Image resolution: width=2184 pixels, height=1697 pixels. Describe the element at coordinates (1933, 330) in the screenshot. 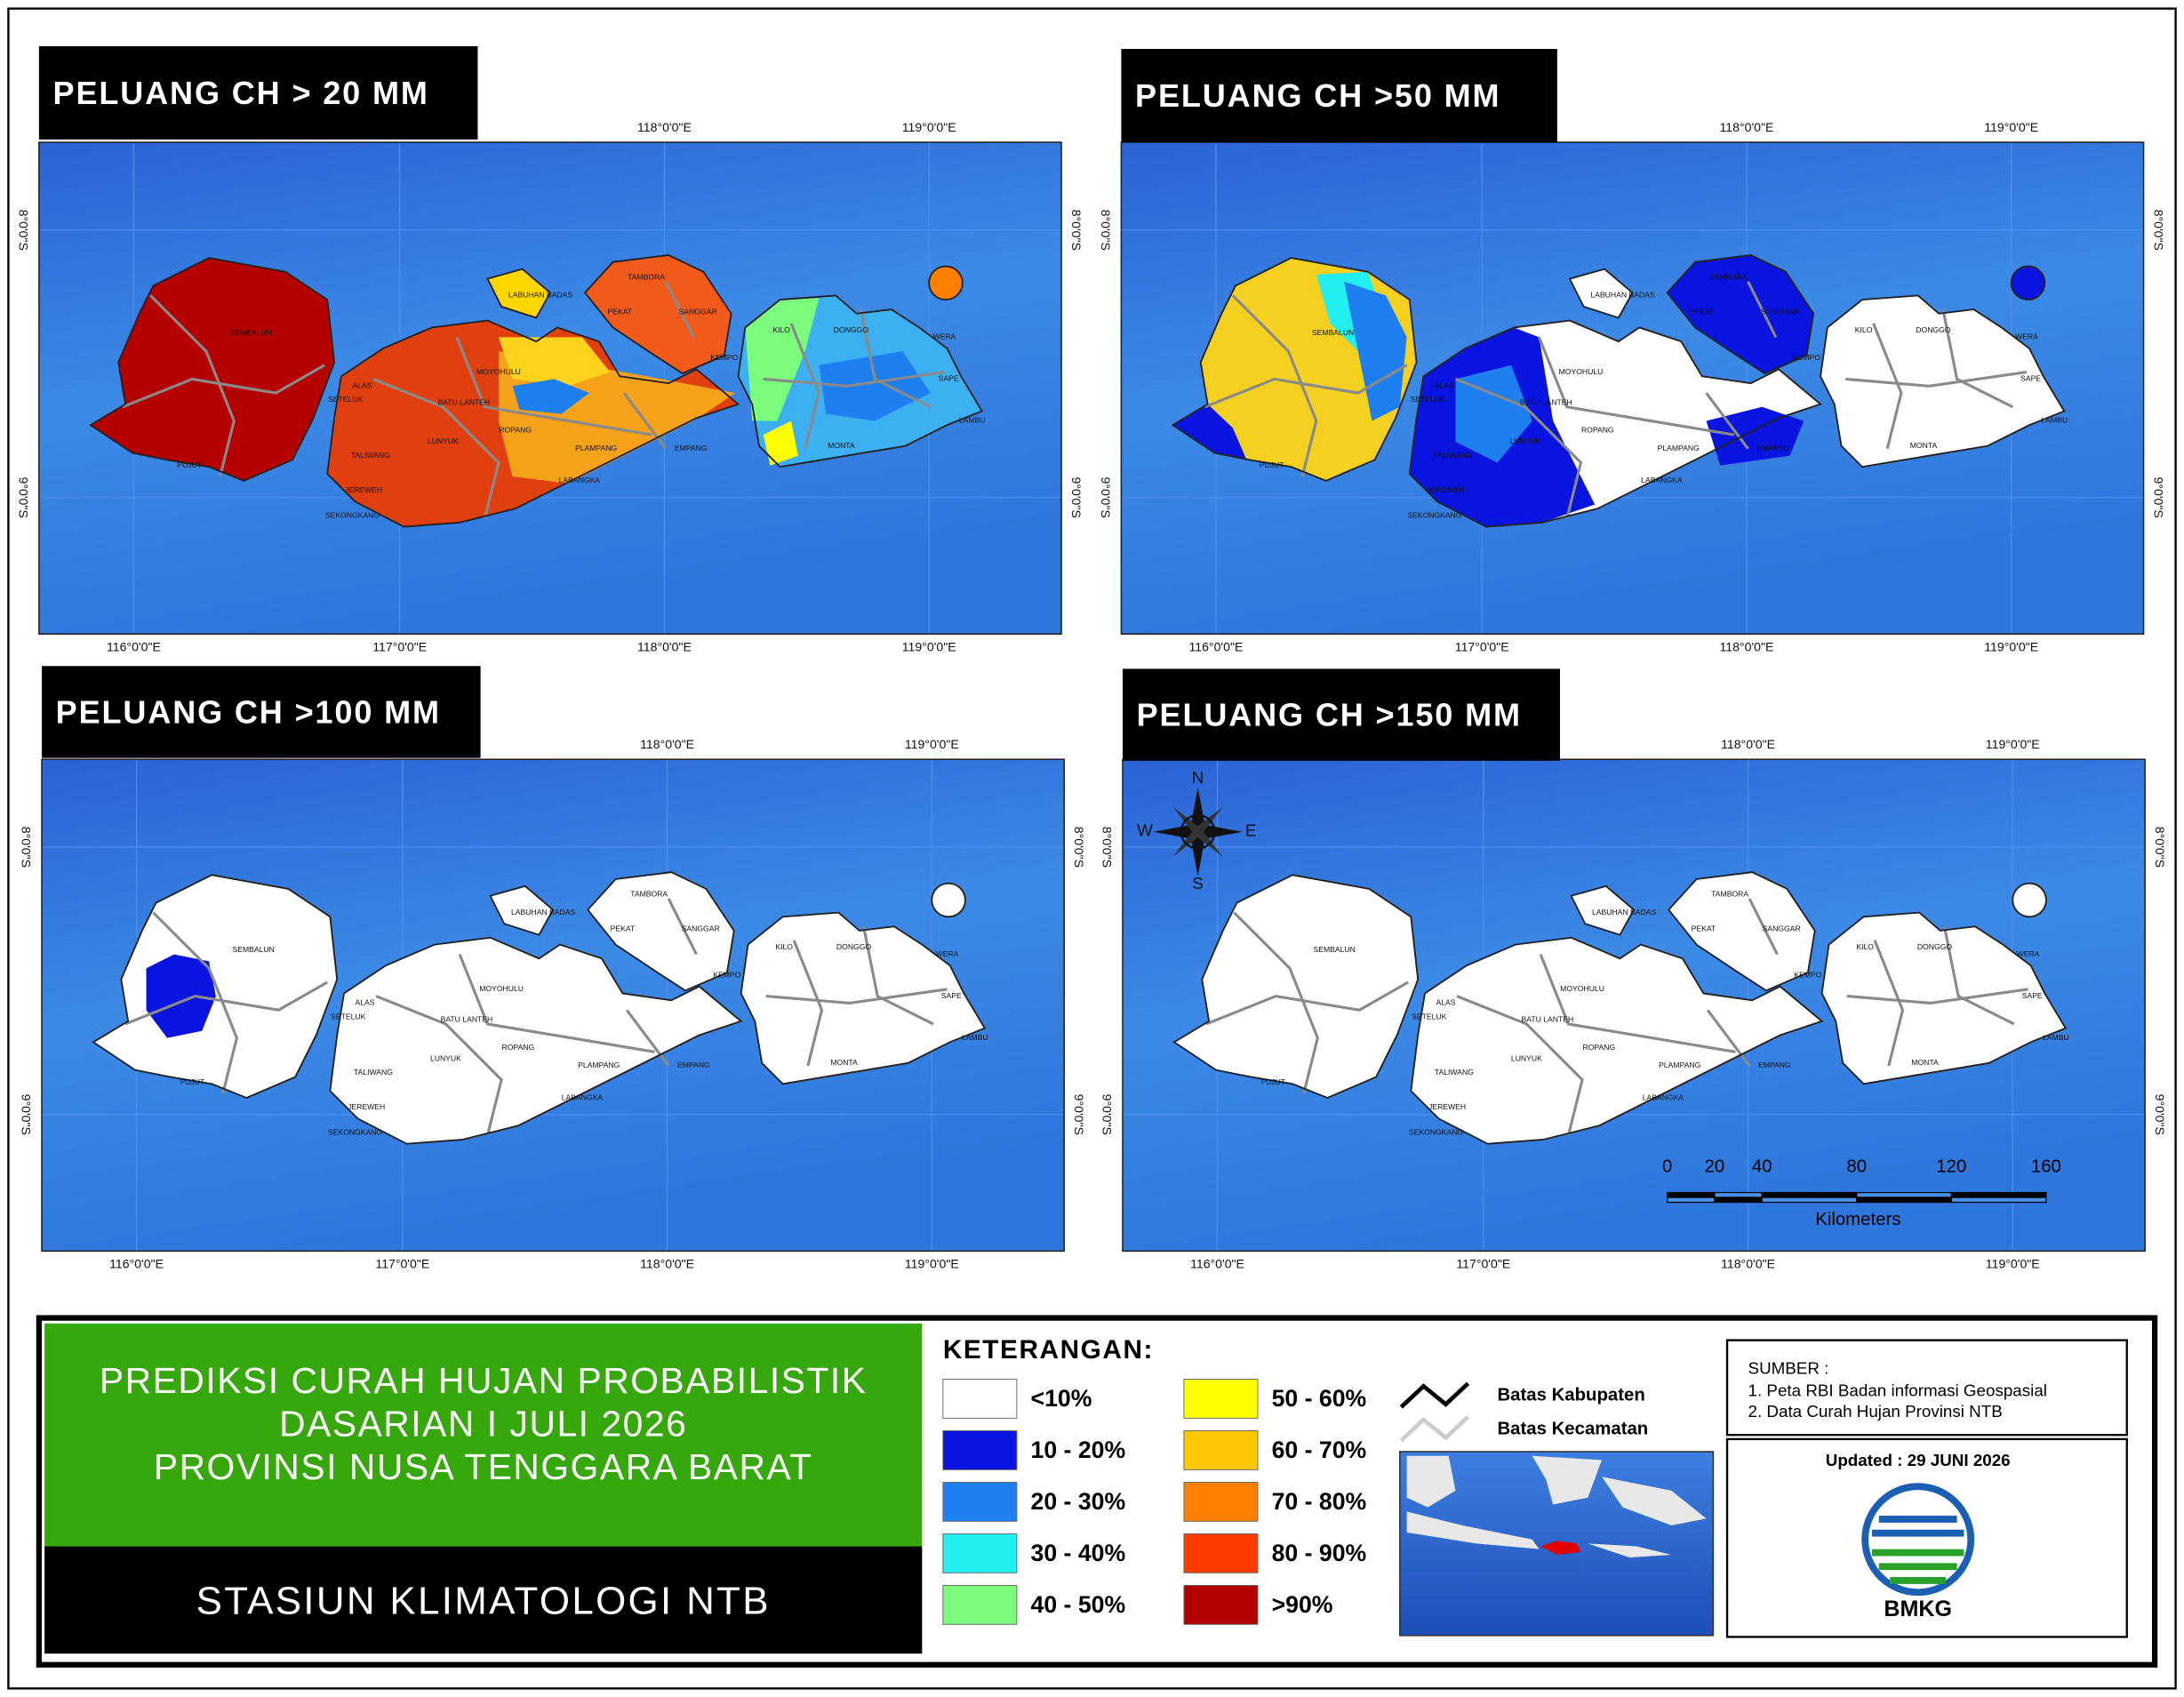

I see `place-label: DONGGO` at that location.